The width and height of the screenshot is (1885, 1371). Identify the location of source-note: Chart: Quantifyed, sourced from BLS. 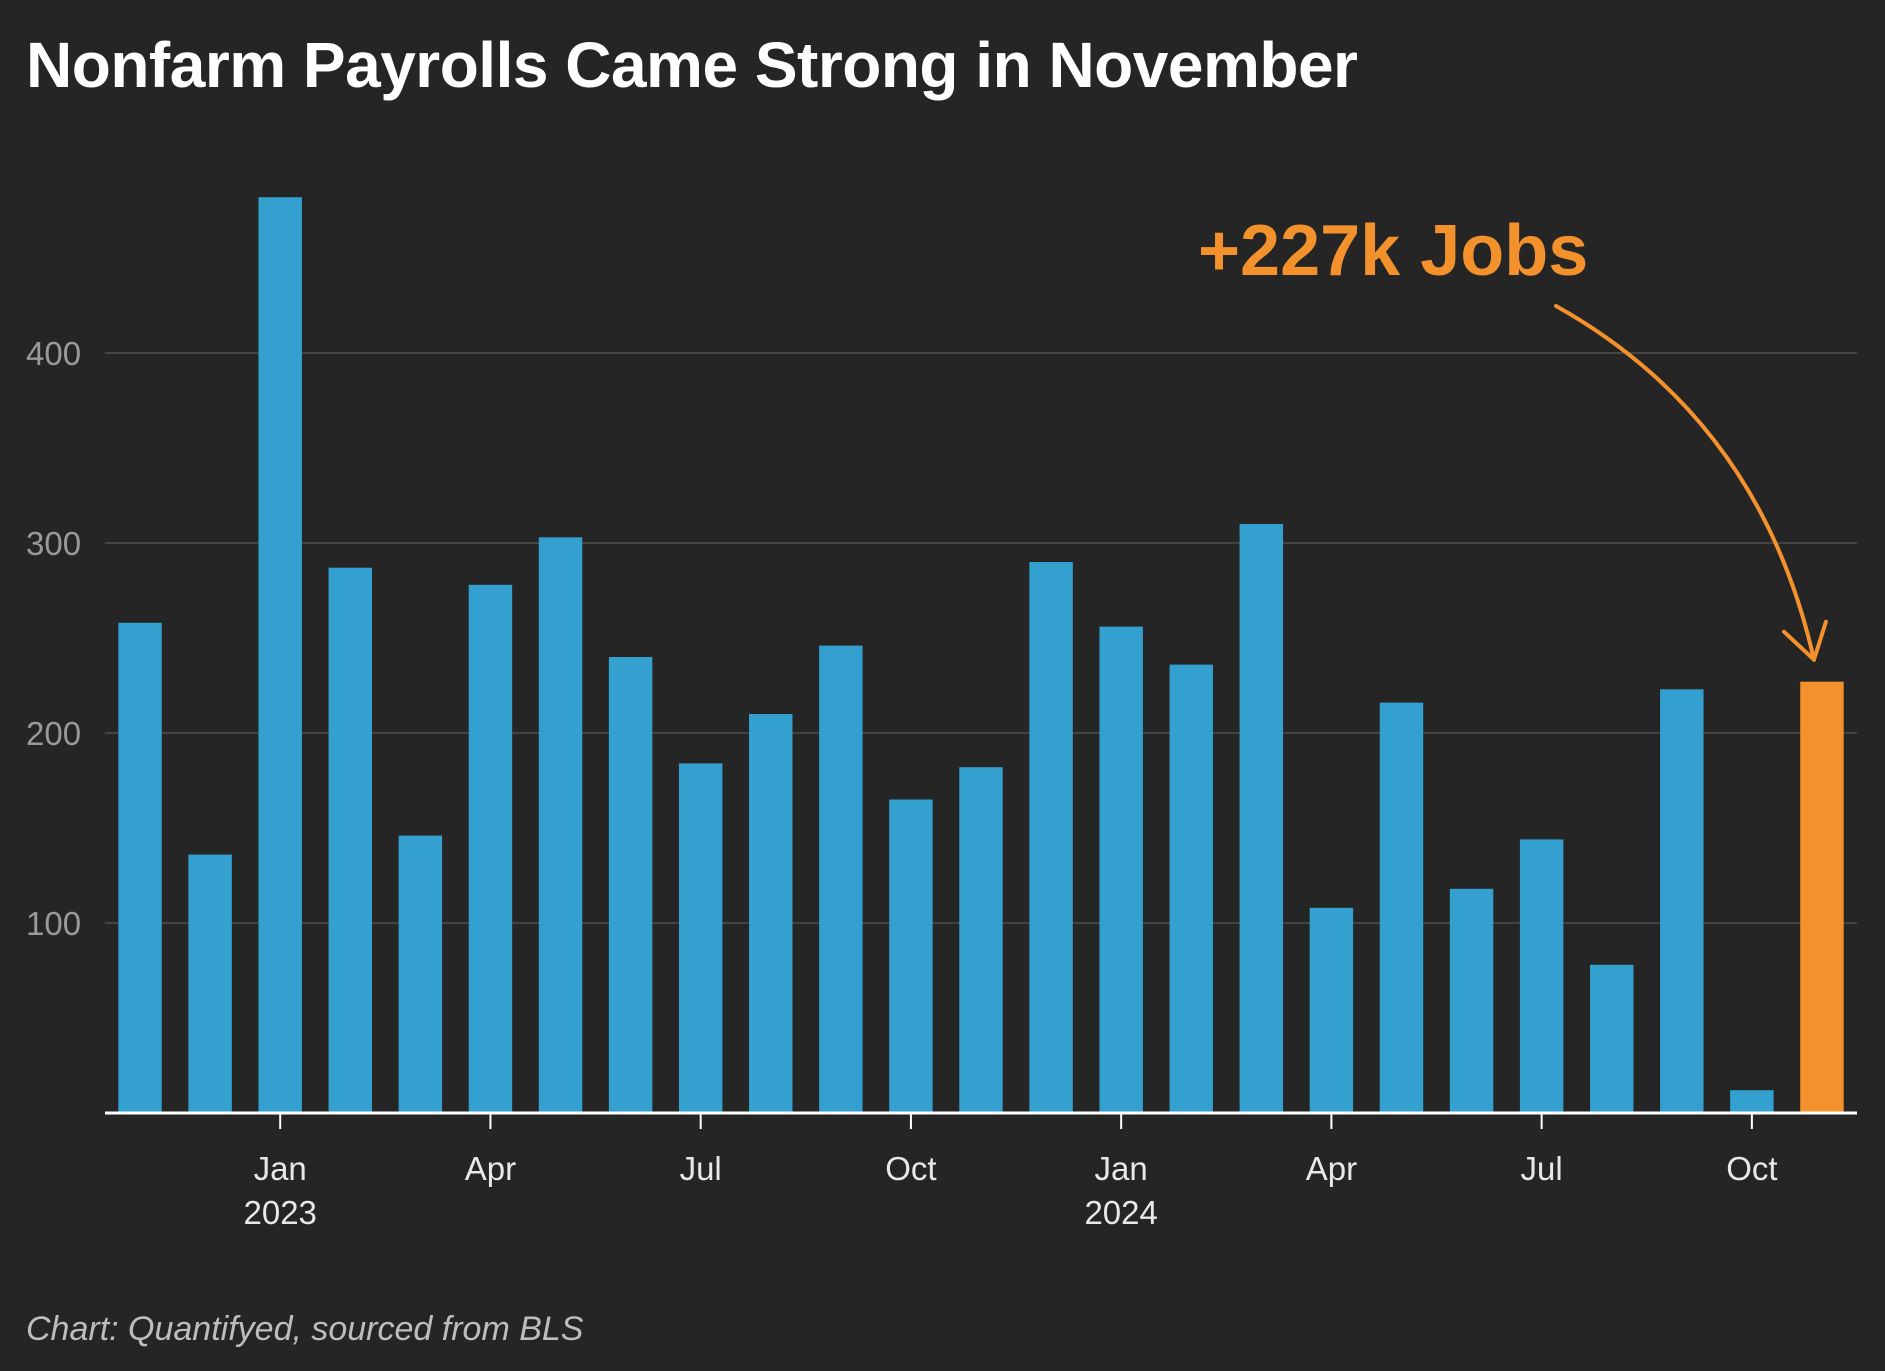
(305, 1329).